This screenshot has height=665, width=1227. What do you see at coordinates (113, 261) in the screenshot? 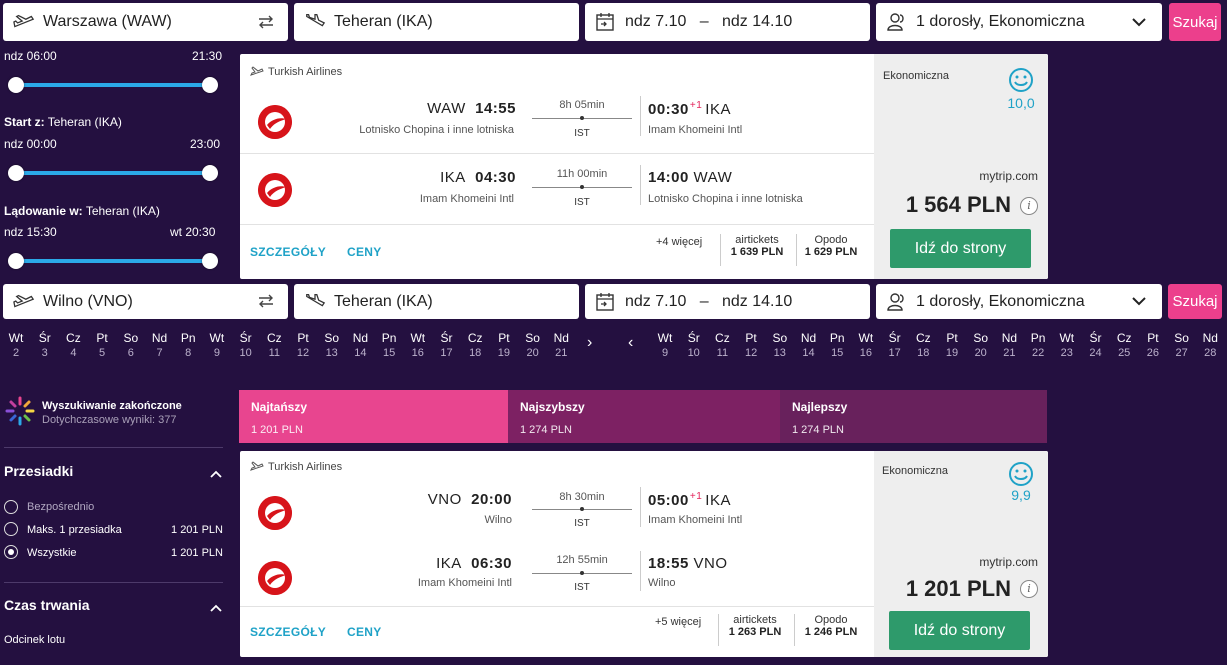
I see `landing-time-slider` at bounding box center [113, 261].